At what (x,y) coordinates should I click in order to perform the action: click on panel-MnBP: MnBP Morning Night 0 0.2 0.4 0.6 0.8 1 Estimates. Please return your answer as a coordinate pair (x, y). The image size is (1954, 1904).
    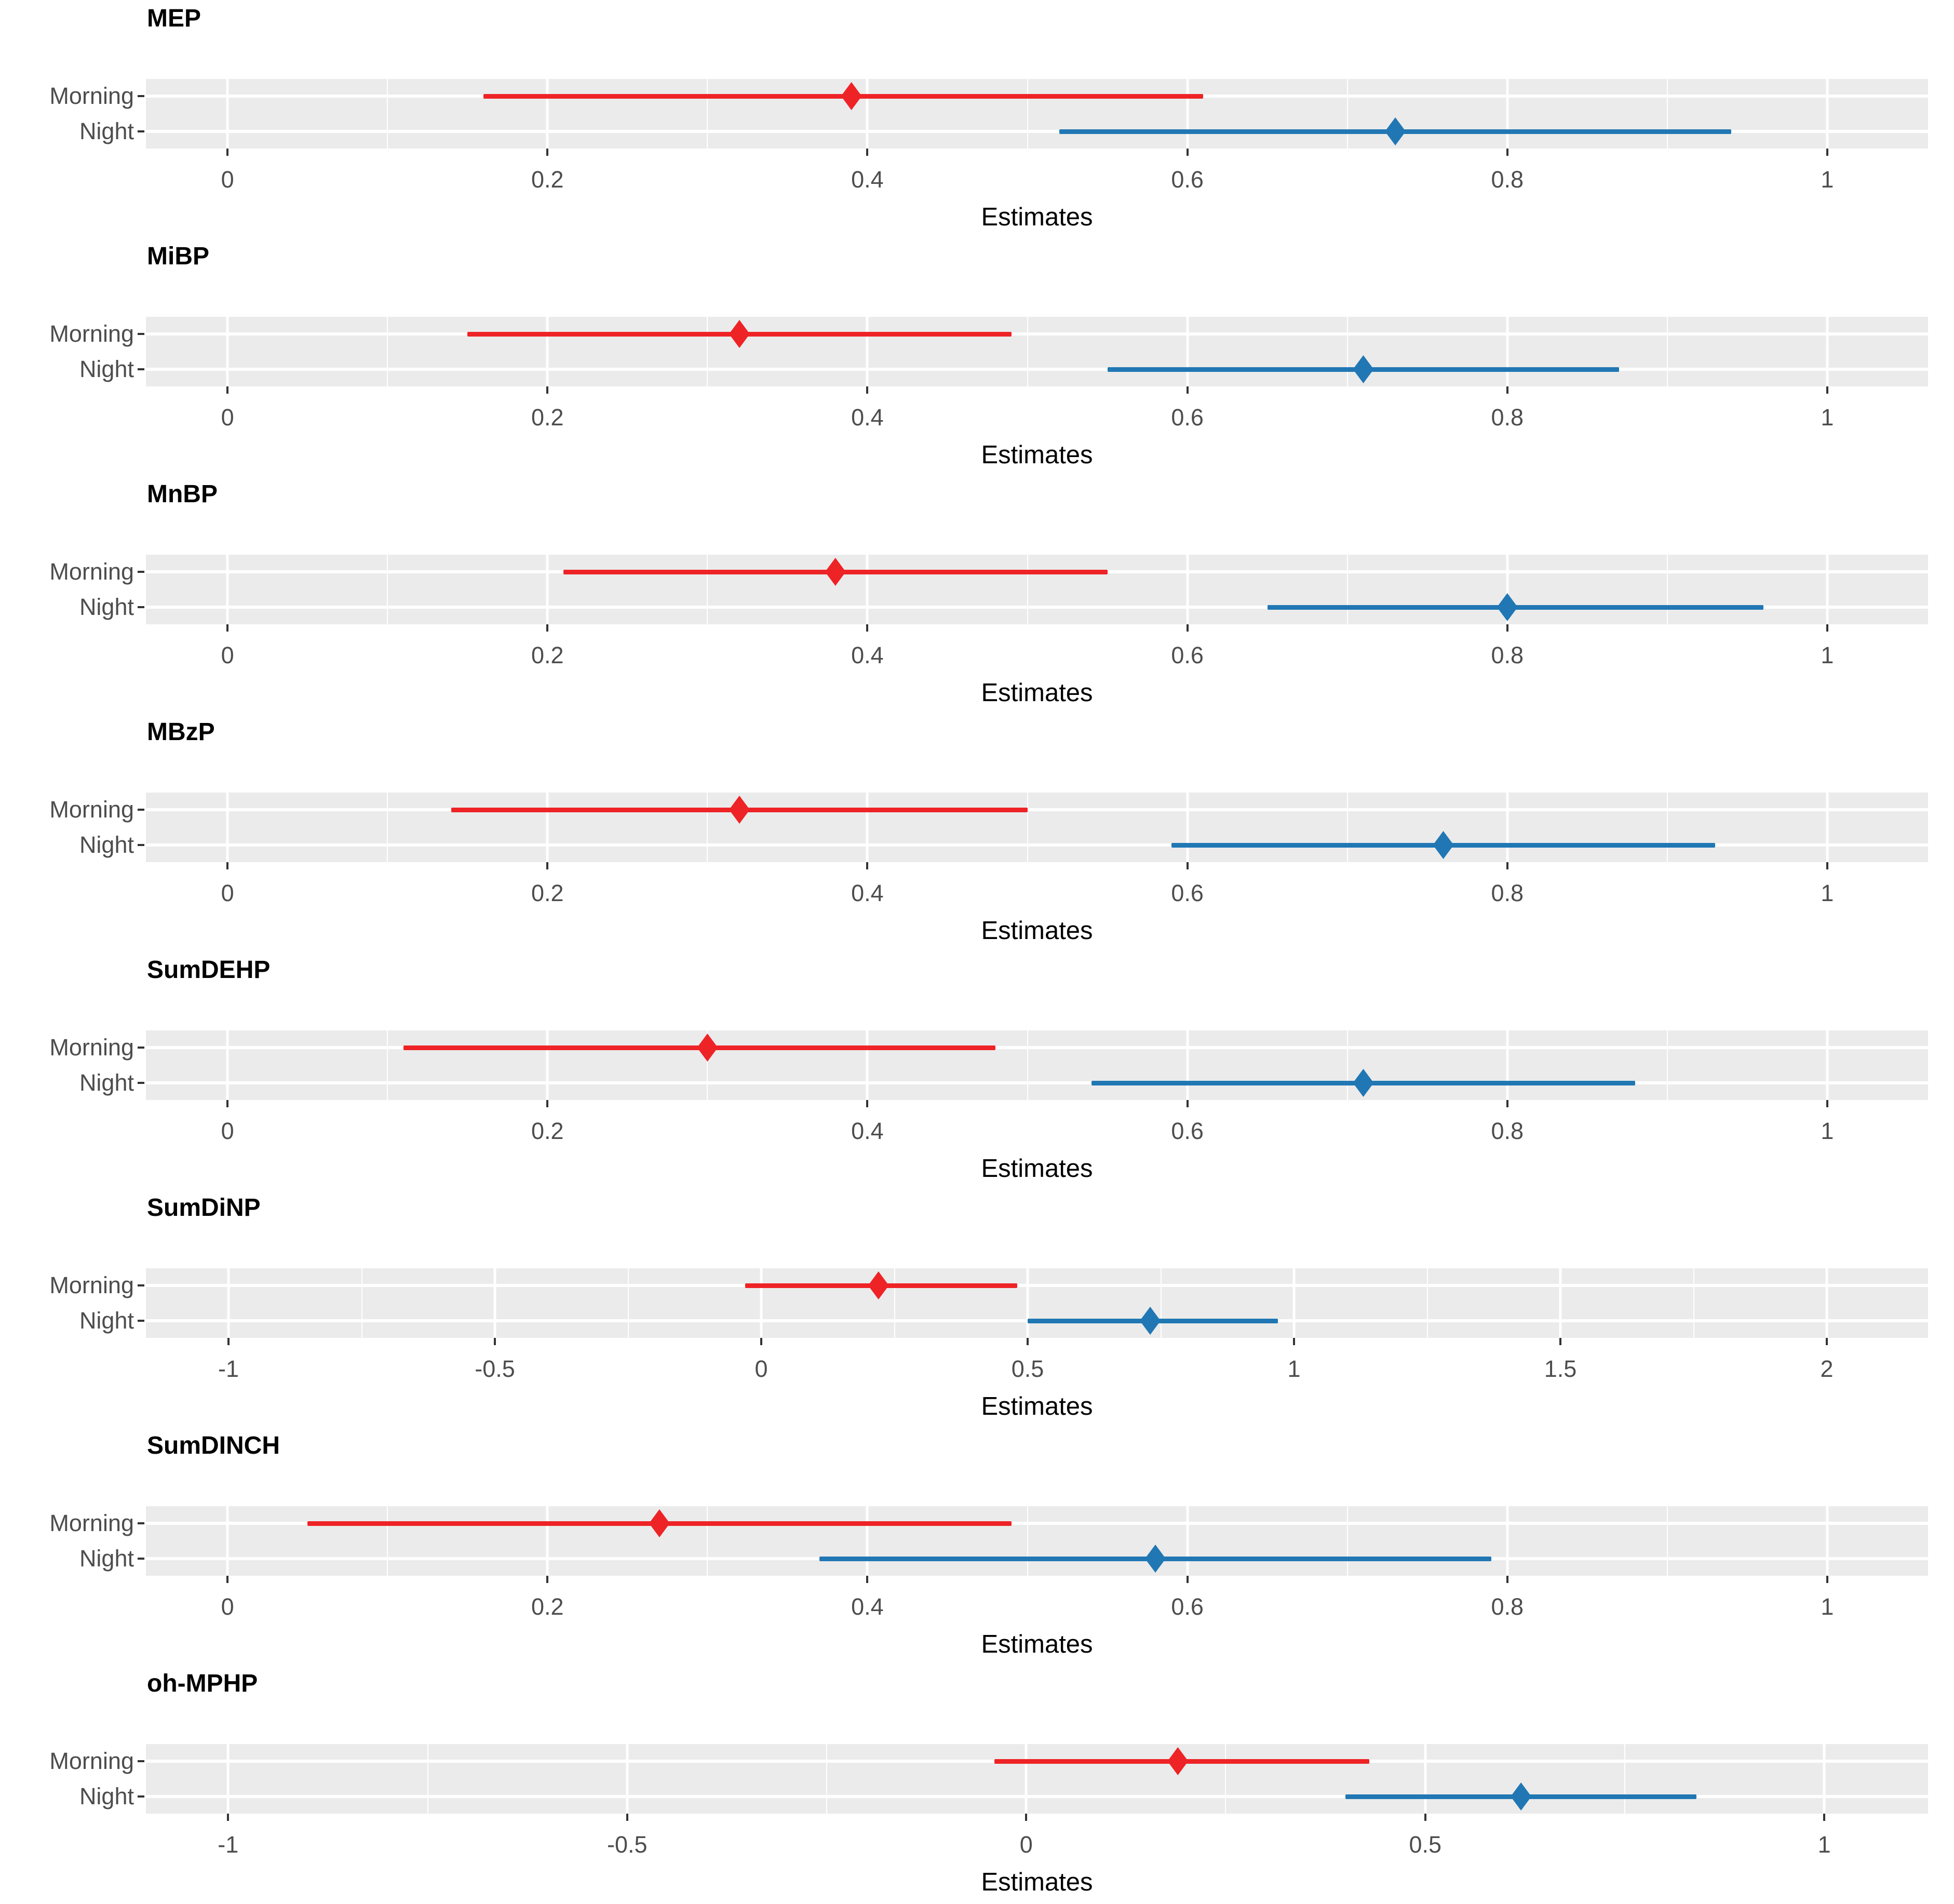
    Looking at the image, I should click on (977, 595).